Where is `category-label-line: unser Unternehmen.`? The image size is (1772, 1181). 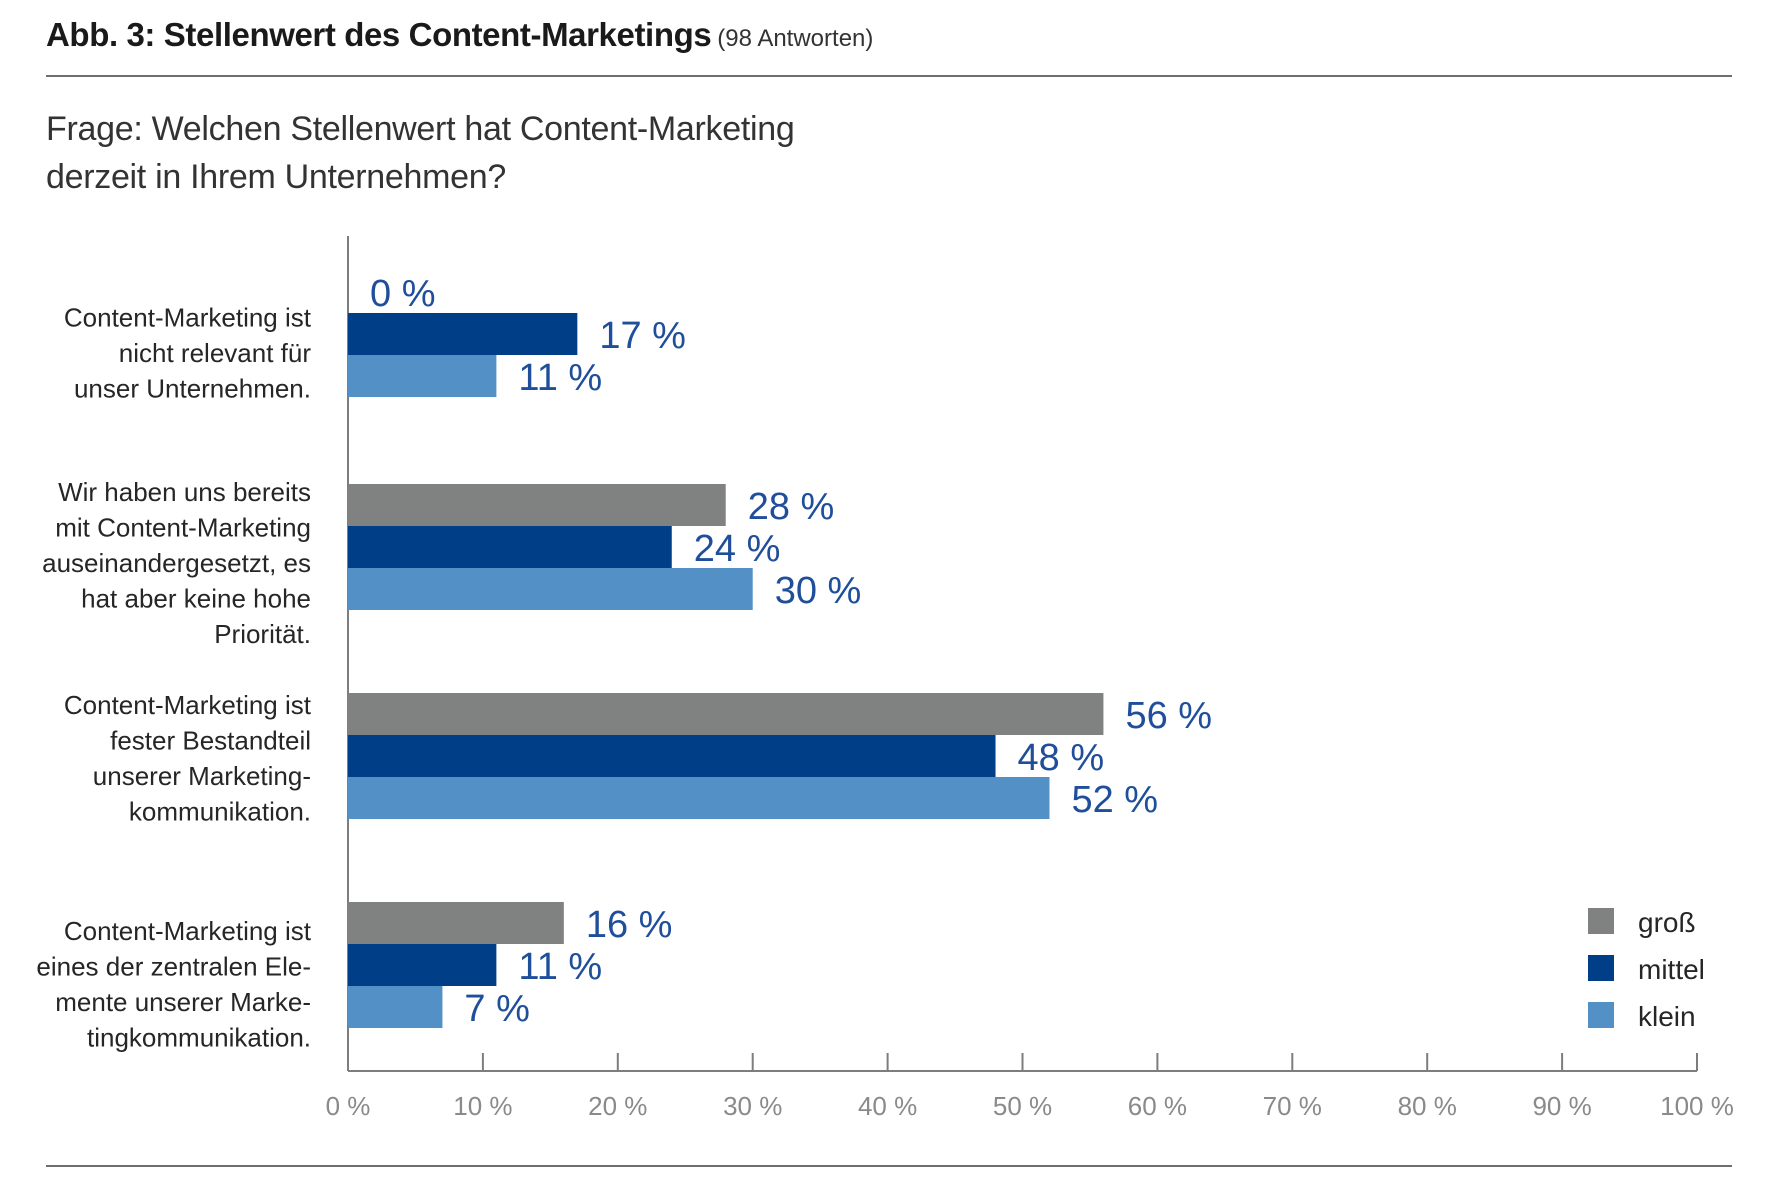
category-label-line: unser Unternehmen. is located at coordinates (192, 389).